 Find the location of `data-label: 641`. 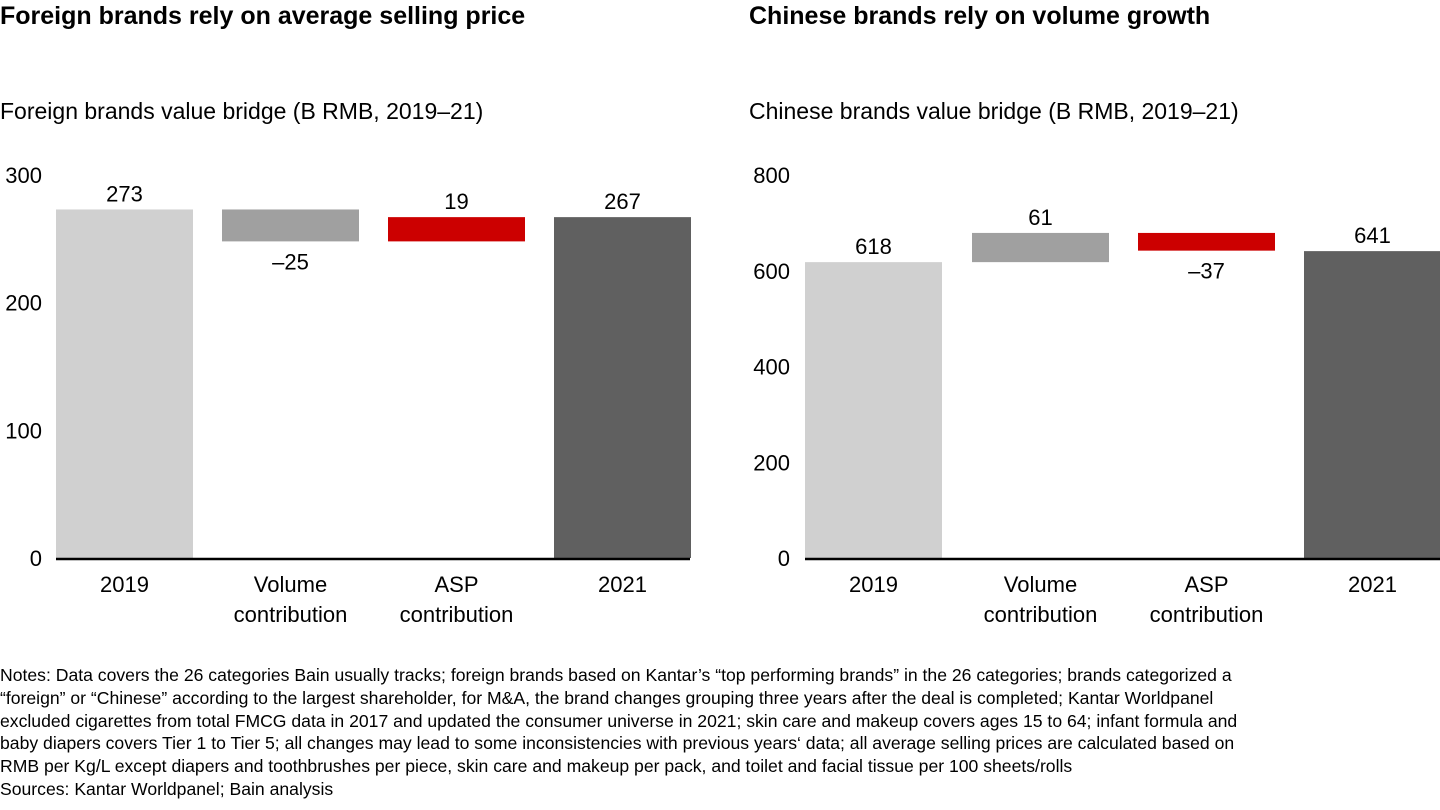

data-label: 641 is located at coordinates (1372, 235).